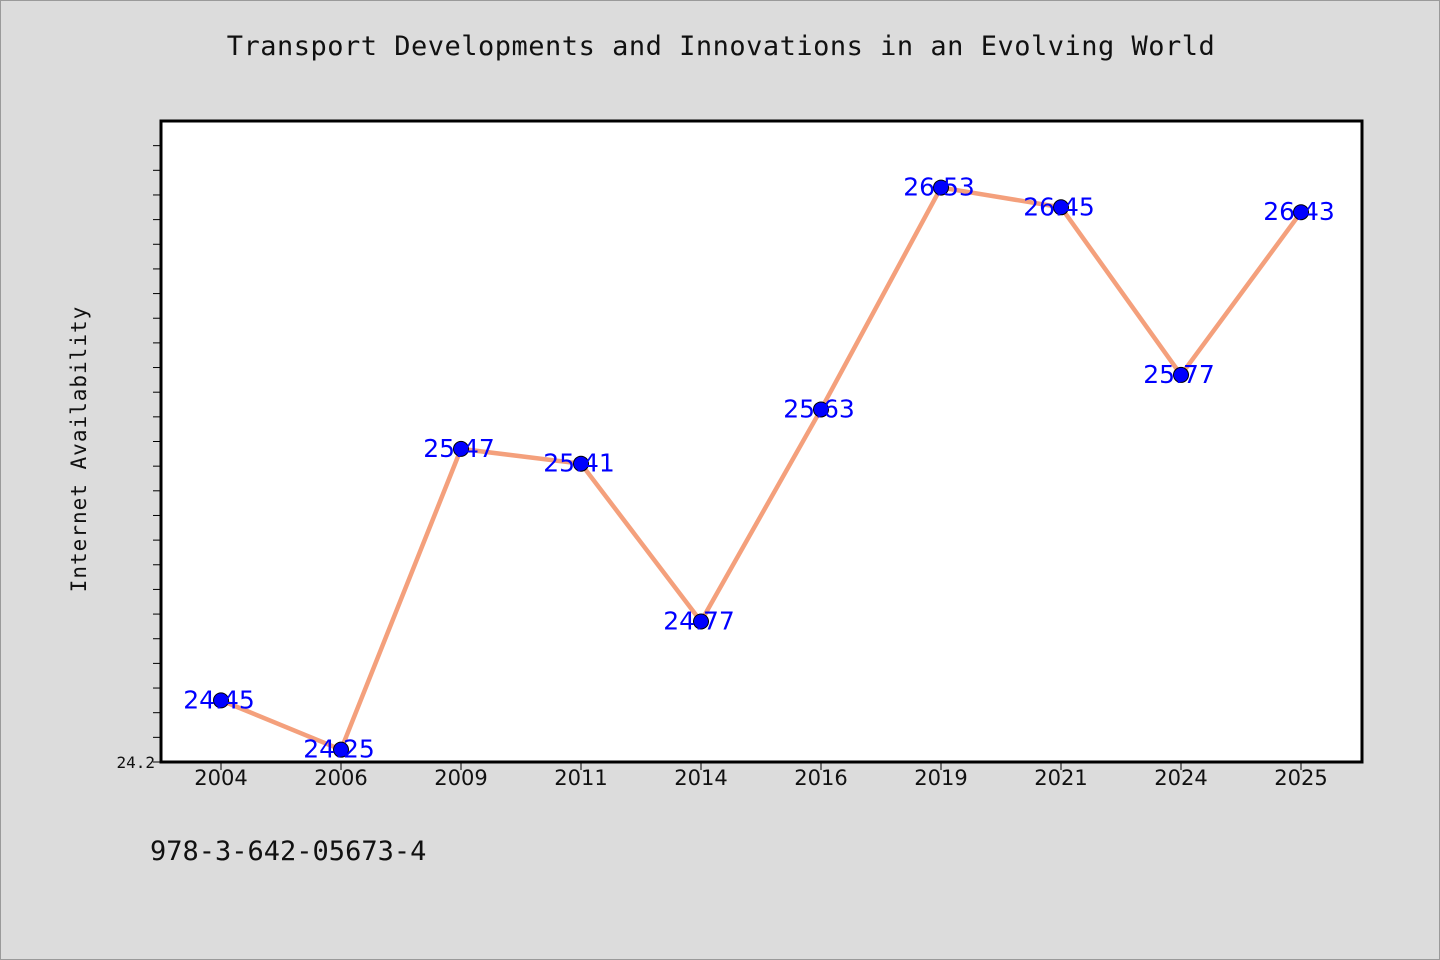 The width and height of the screenshot is (1440, 960). I want to click on data-label: 25.47, so click(459, 448).